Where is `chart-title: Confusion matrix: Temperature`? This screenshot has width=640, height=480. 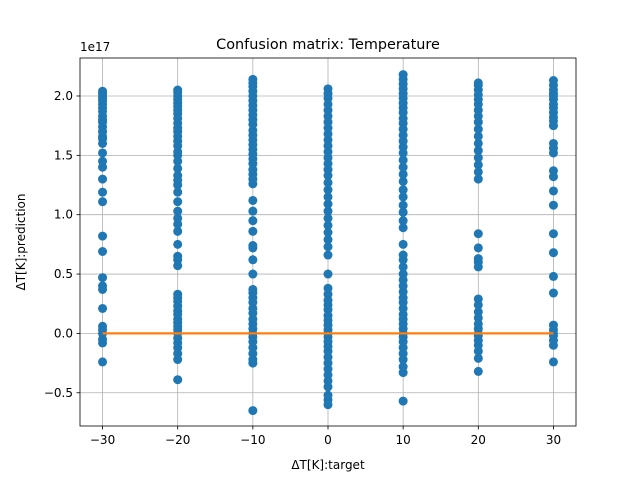
chart-title: Confusion matrix: Temperature is located at coordinates (328, 45).